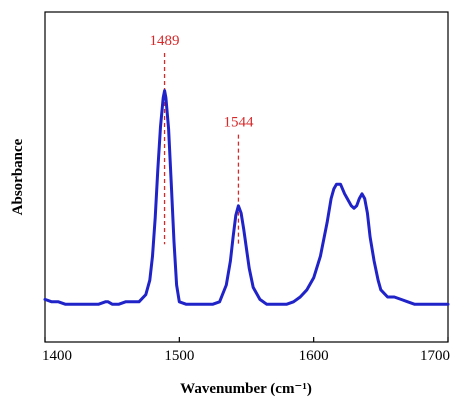  Describe the element at coordinates (435, 356) in the screenshot. I see `x-tick-label: 1700` at that location.